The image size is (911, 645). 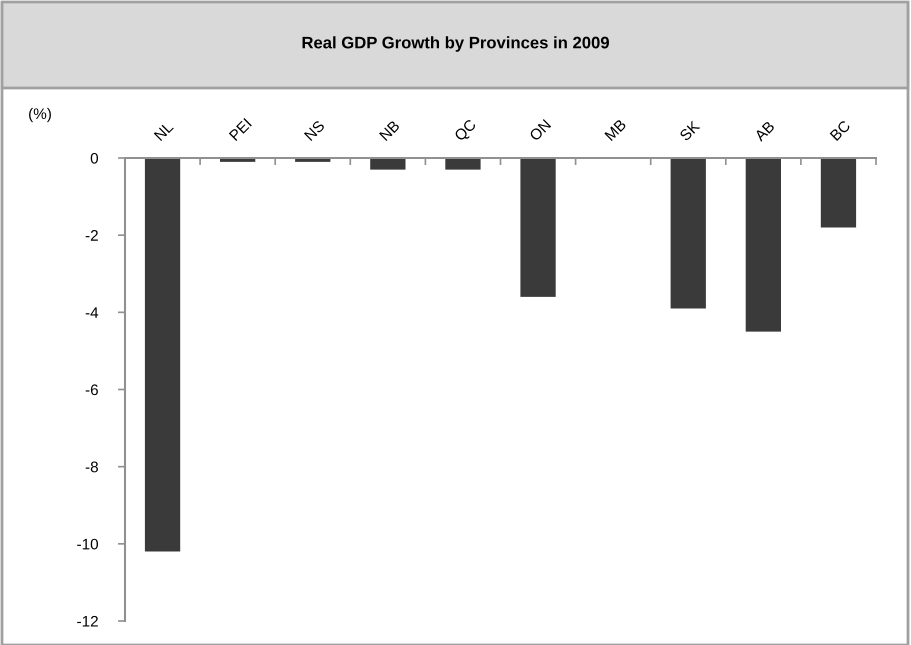 What do you see at coordinates (92, 312) in the screenshot?
I see `y-tick-label: -4` at bounding box center [92, 312].